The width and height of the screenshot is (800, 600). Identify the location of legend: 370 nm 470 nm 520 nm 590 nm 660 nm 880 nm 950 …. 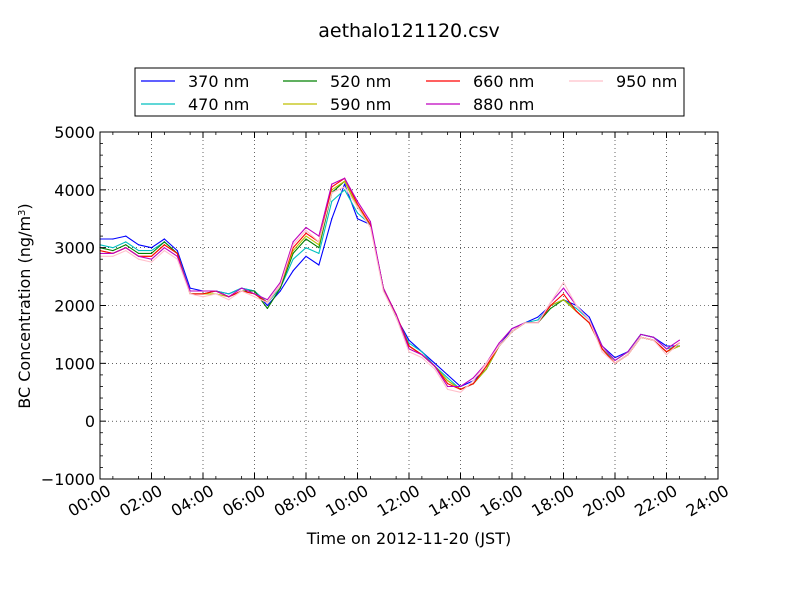
(409, 92).